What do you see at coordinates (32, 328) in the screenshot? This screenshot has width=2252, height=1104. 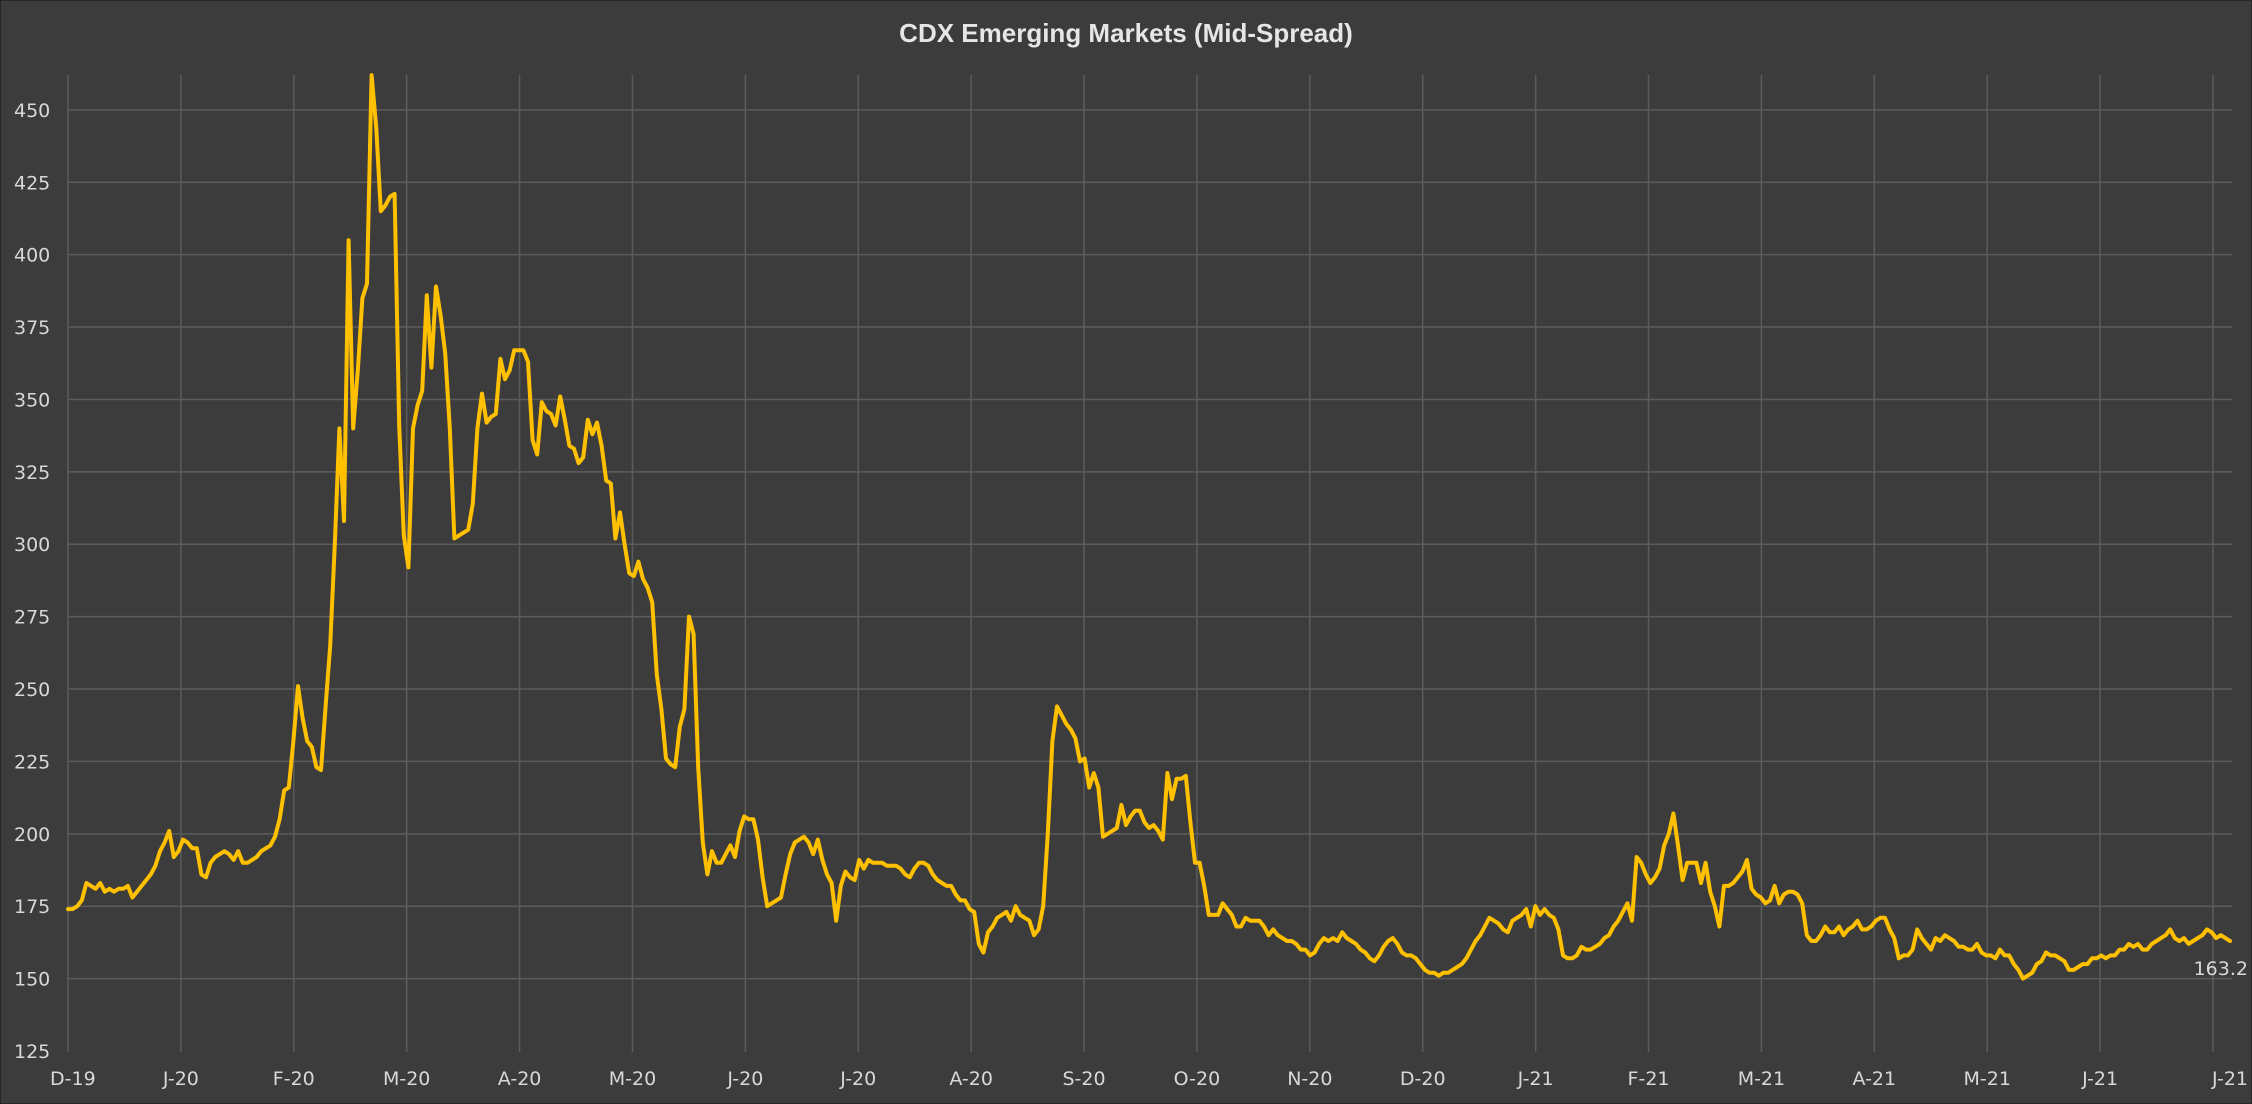 I see `y-tick-label: 375` at bounding box center [32, 328].